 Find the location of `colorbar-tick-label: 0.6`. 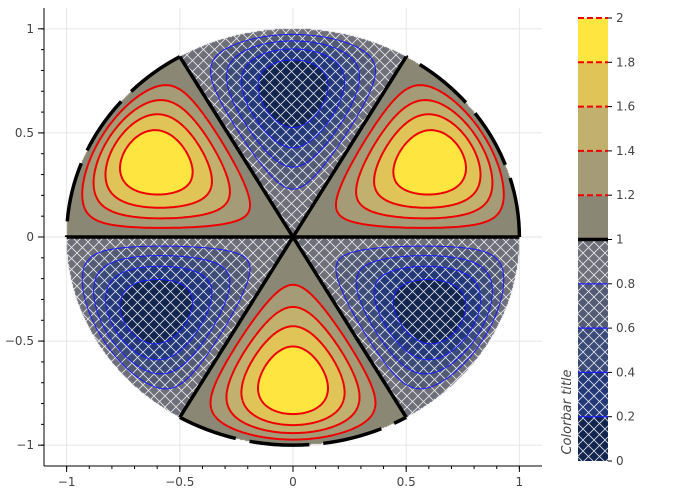

colorbar-tick-label: 0.6 is located at coordinates (625, 328).